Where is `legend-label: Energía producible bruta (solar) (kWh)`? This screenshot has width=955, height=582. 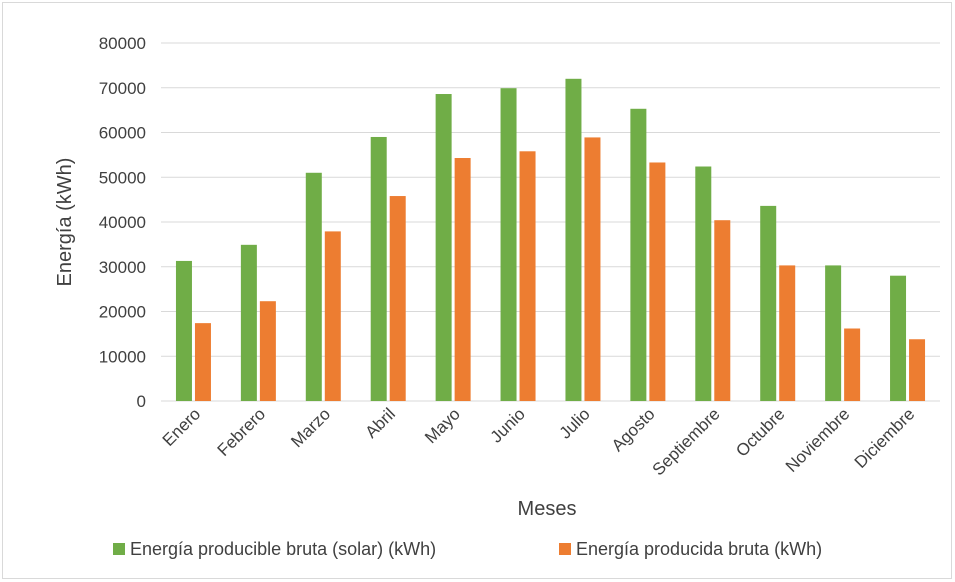
legend-label: Energía producible bruta (solar) (kWh) is located at coordinates (283, 549).